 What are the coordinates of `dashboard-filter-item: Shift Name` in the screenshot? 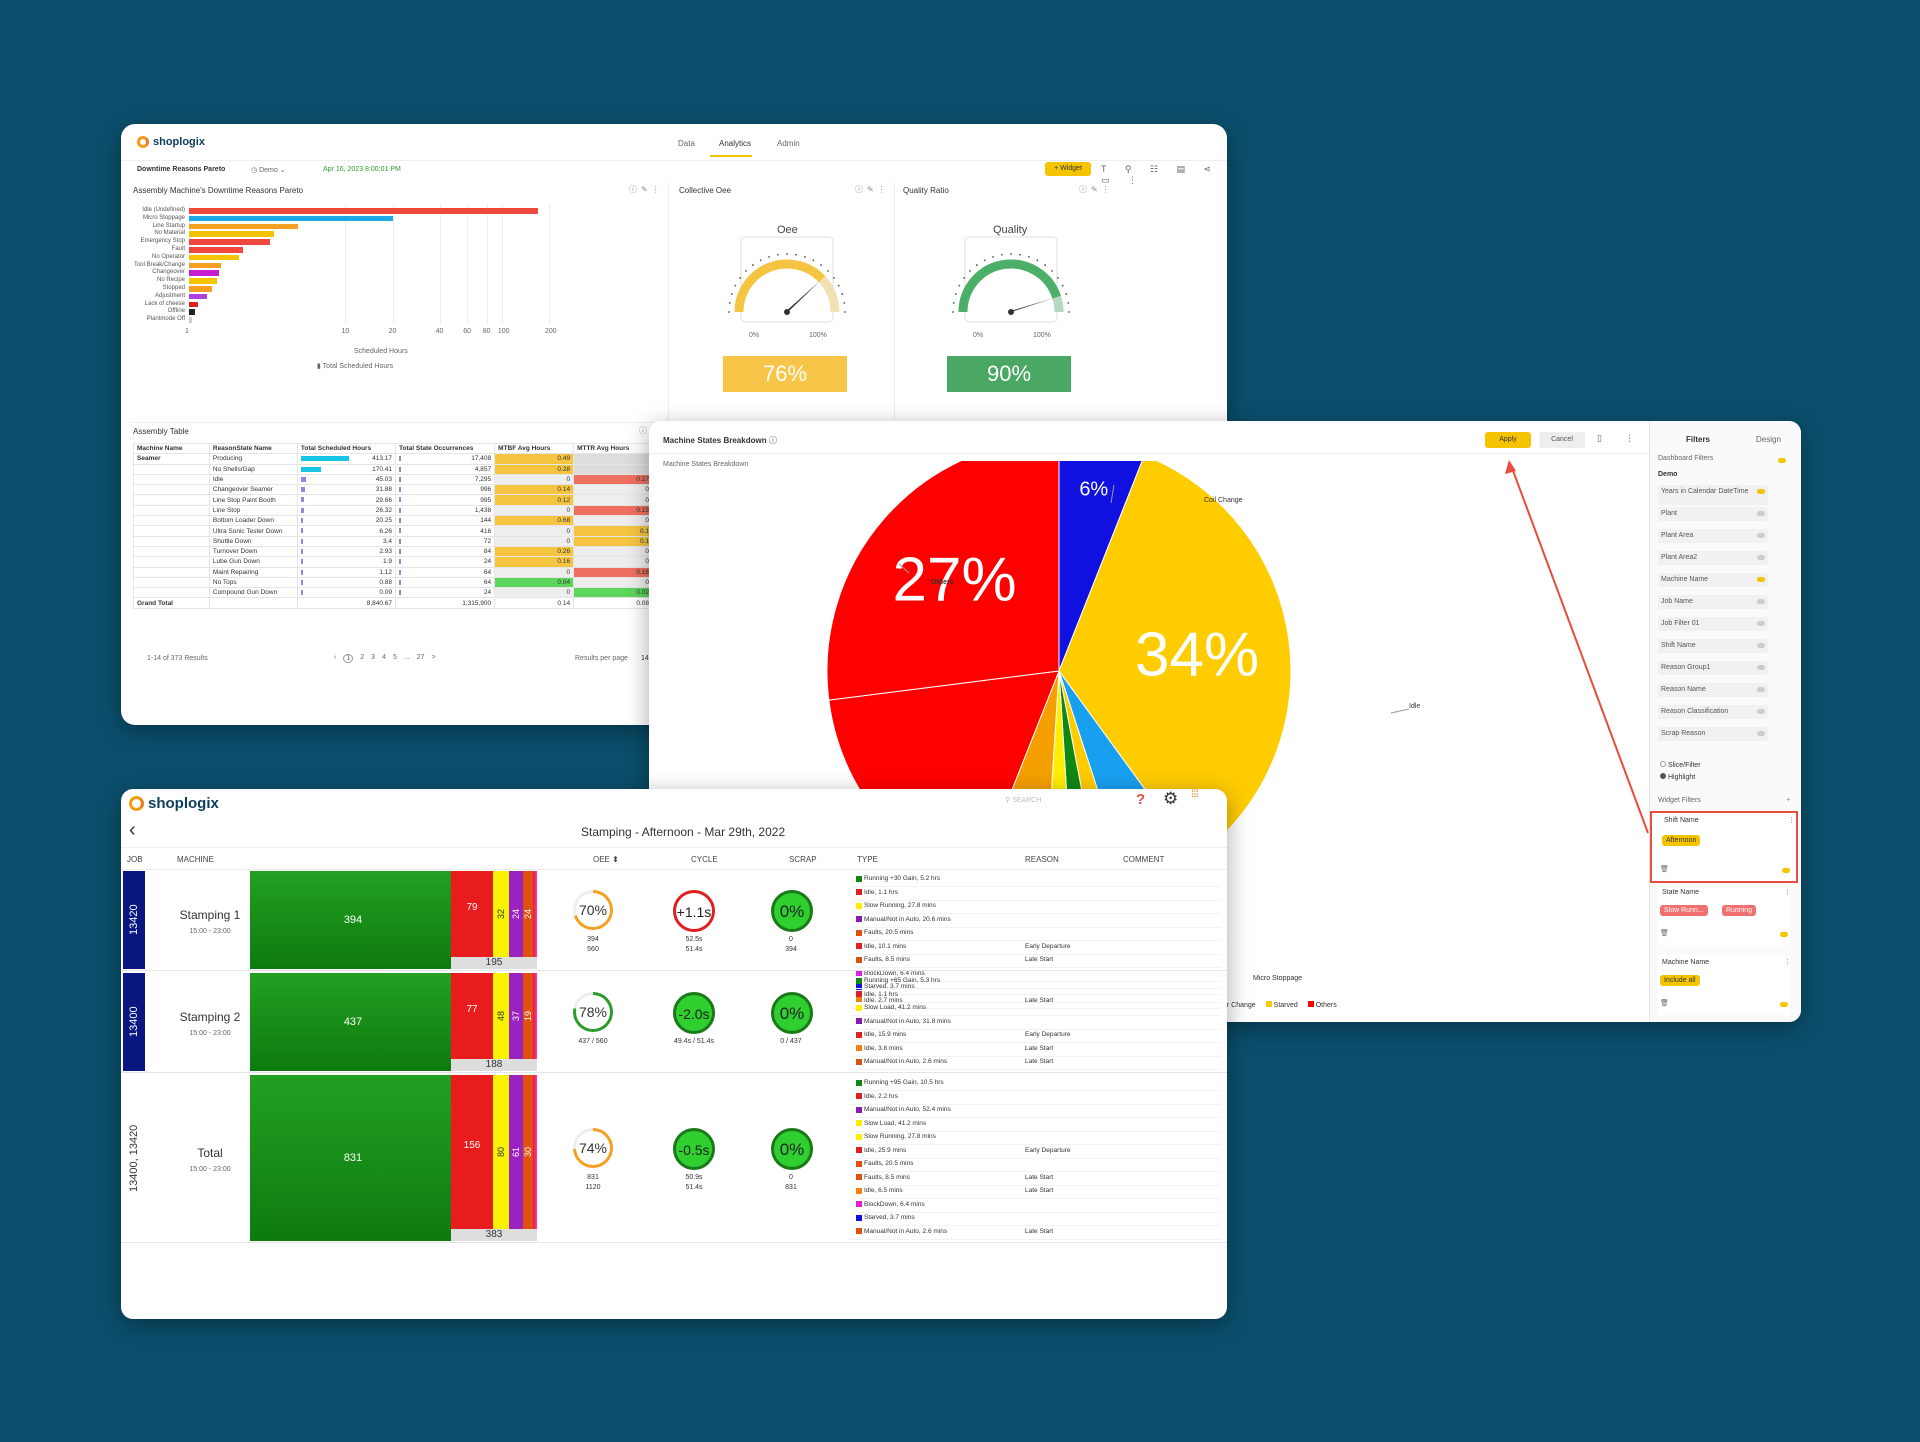 It's located at (1713, 646).